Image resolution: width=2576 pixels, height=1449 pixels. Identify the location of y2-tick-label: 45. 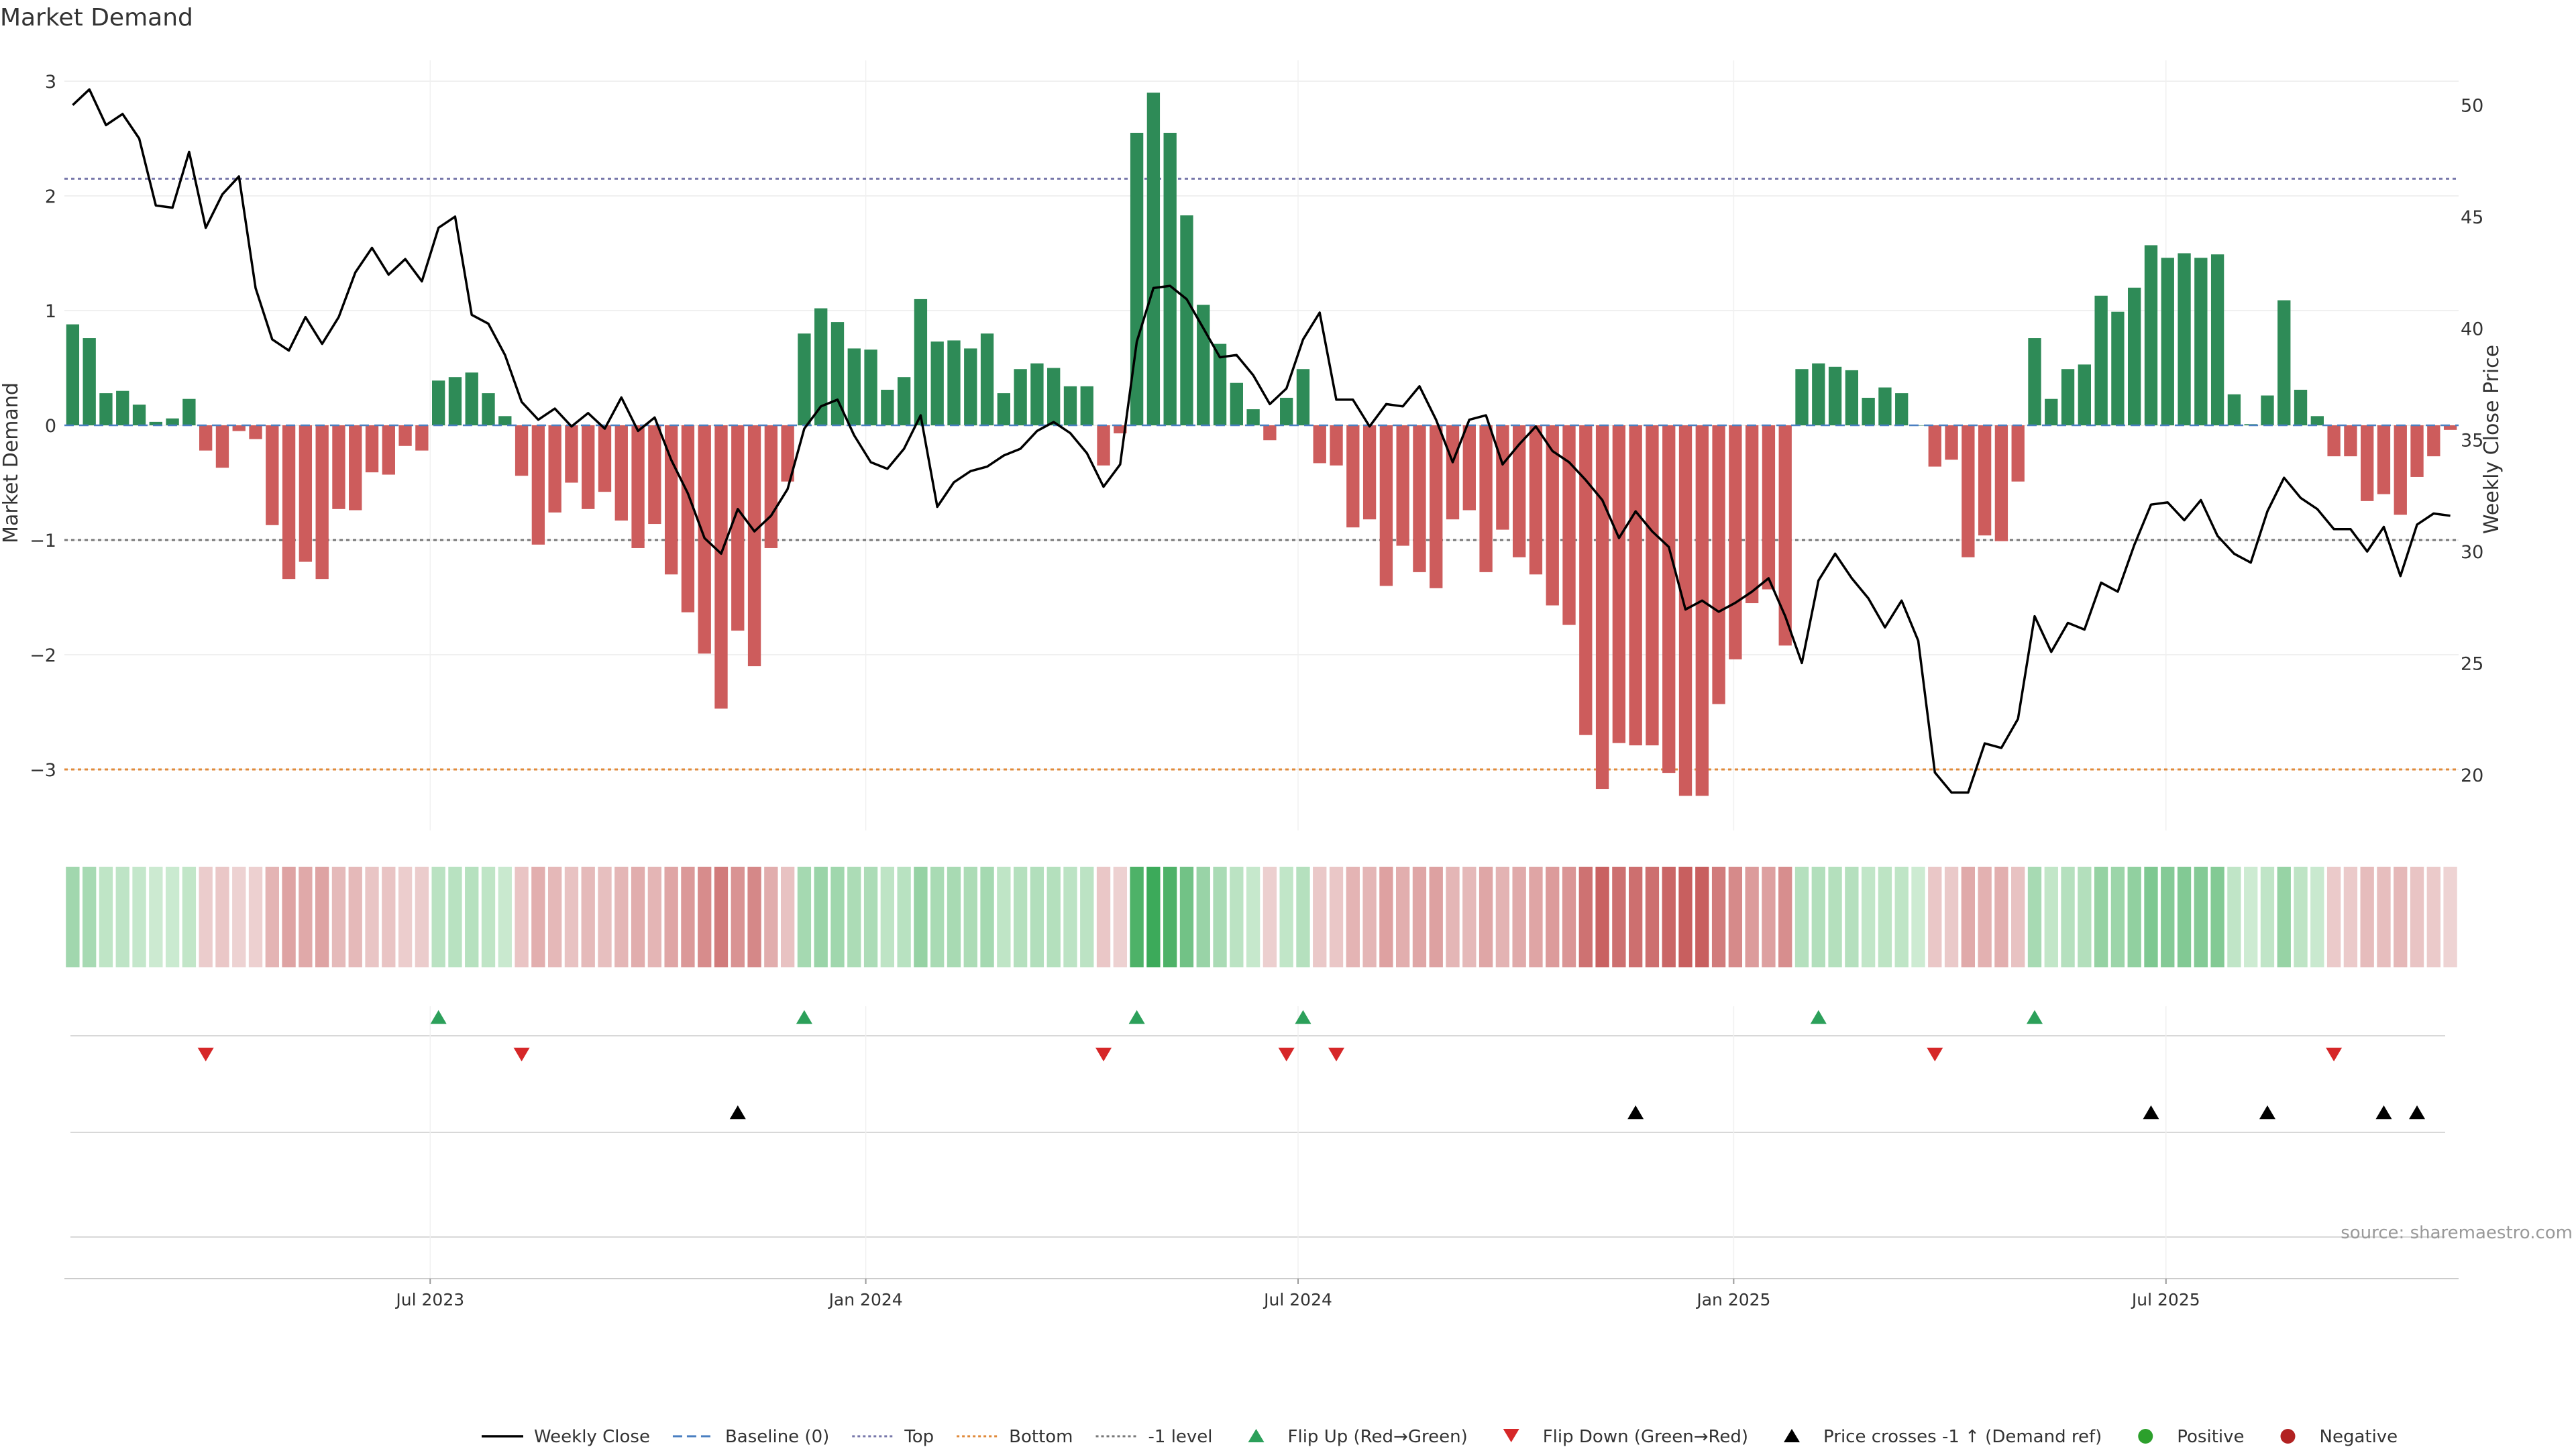
(2472, 217).